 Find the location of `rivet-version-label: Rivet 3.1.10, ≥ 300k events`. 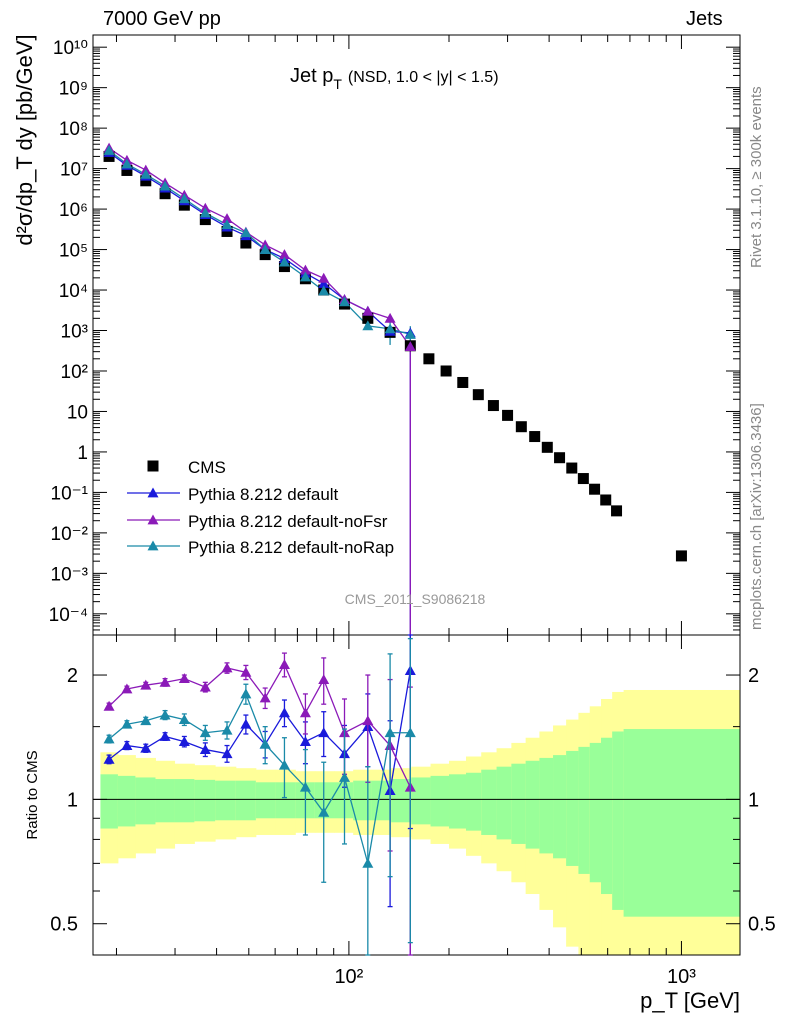

rivet-version-label: Rivet 3.1.10, ≥ 300k events is located at coordinates (756, 177).